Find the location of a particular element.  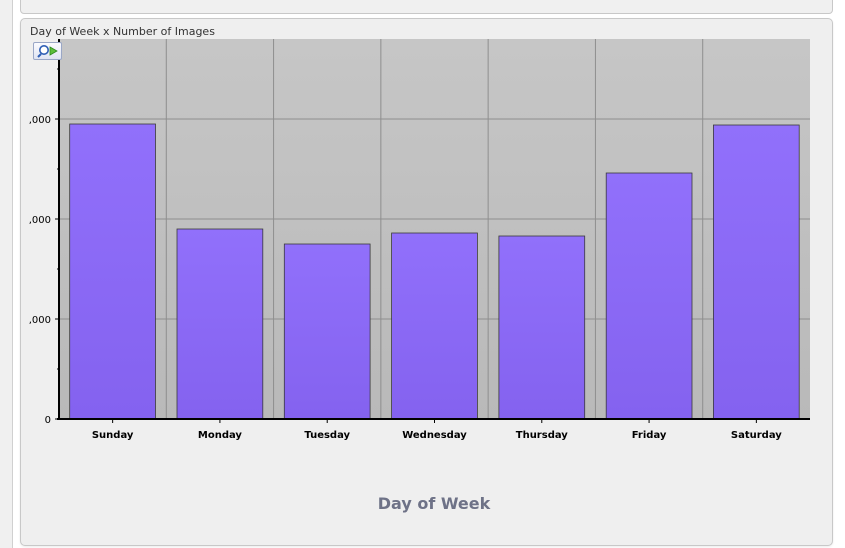

x-tick-label-thursday: Thursday is located at coordinates (542, 435).